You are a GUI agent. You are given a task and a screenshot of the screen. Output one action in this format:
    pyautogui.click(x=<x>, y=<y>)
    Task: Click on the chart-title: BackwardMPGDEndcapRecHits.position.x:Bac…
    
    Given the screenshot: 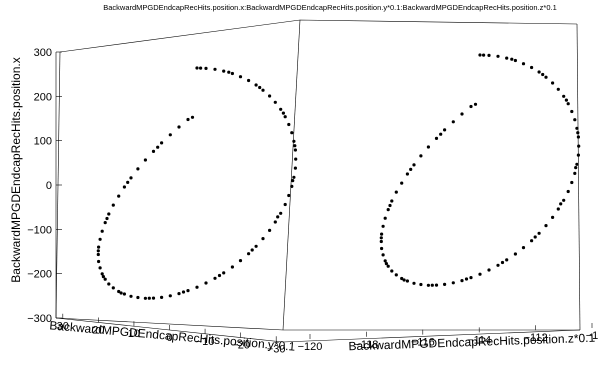 What is the action you would take?
    pyautogui.click(x=330, y=7)
    